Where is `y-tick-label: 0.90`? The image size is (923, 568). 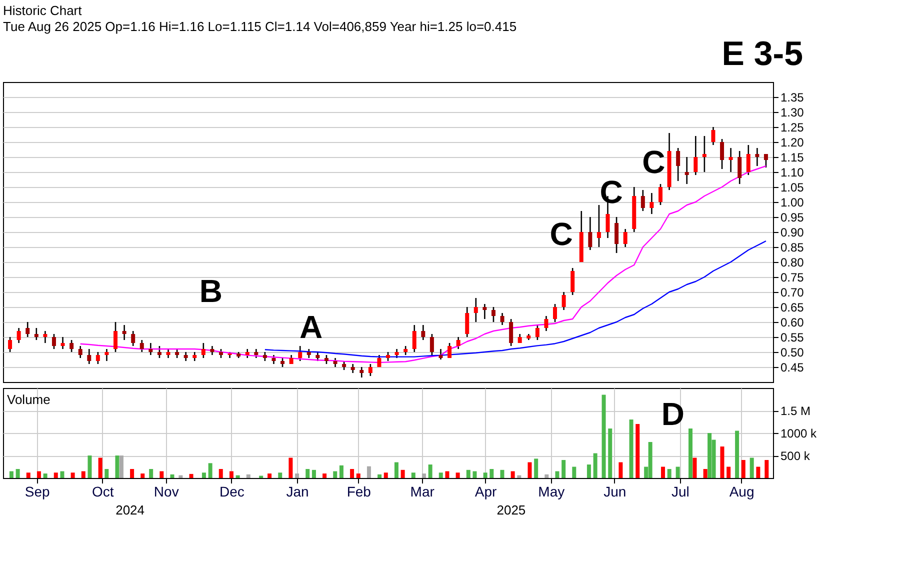
y-tick-label: 0.90 is located at coordinates (792, 233).